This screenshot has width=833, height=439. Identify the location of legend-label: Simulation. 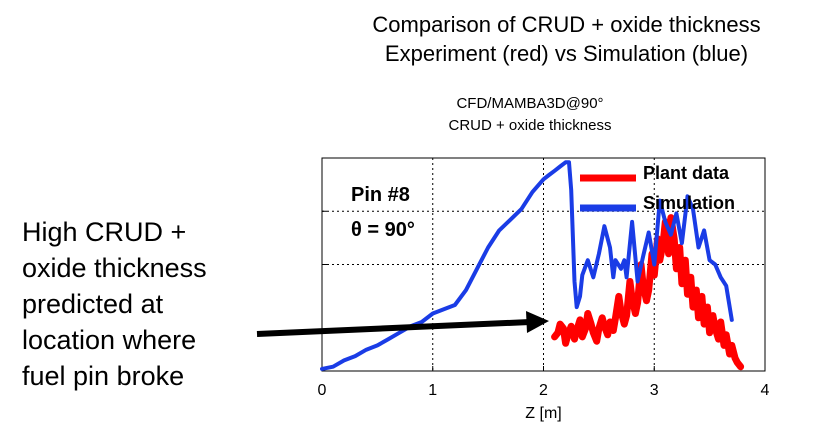
(689, 203).